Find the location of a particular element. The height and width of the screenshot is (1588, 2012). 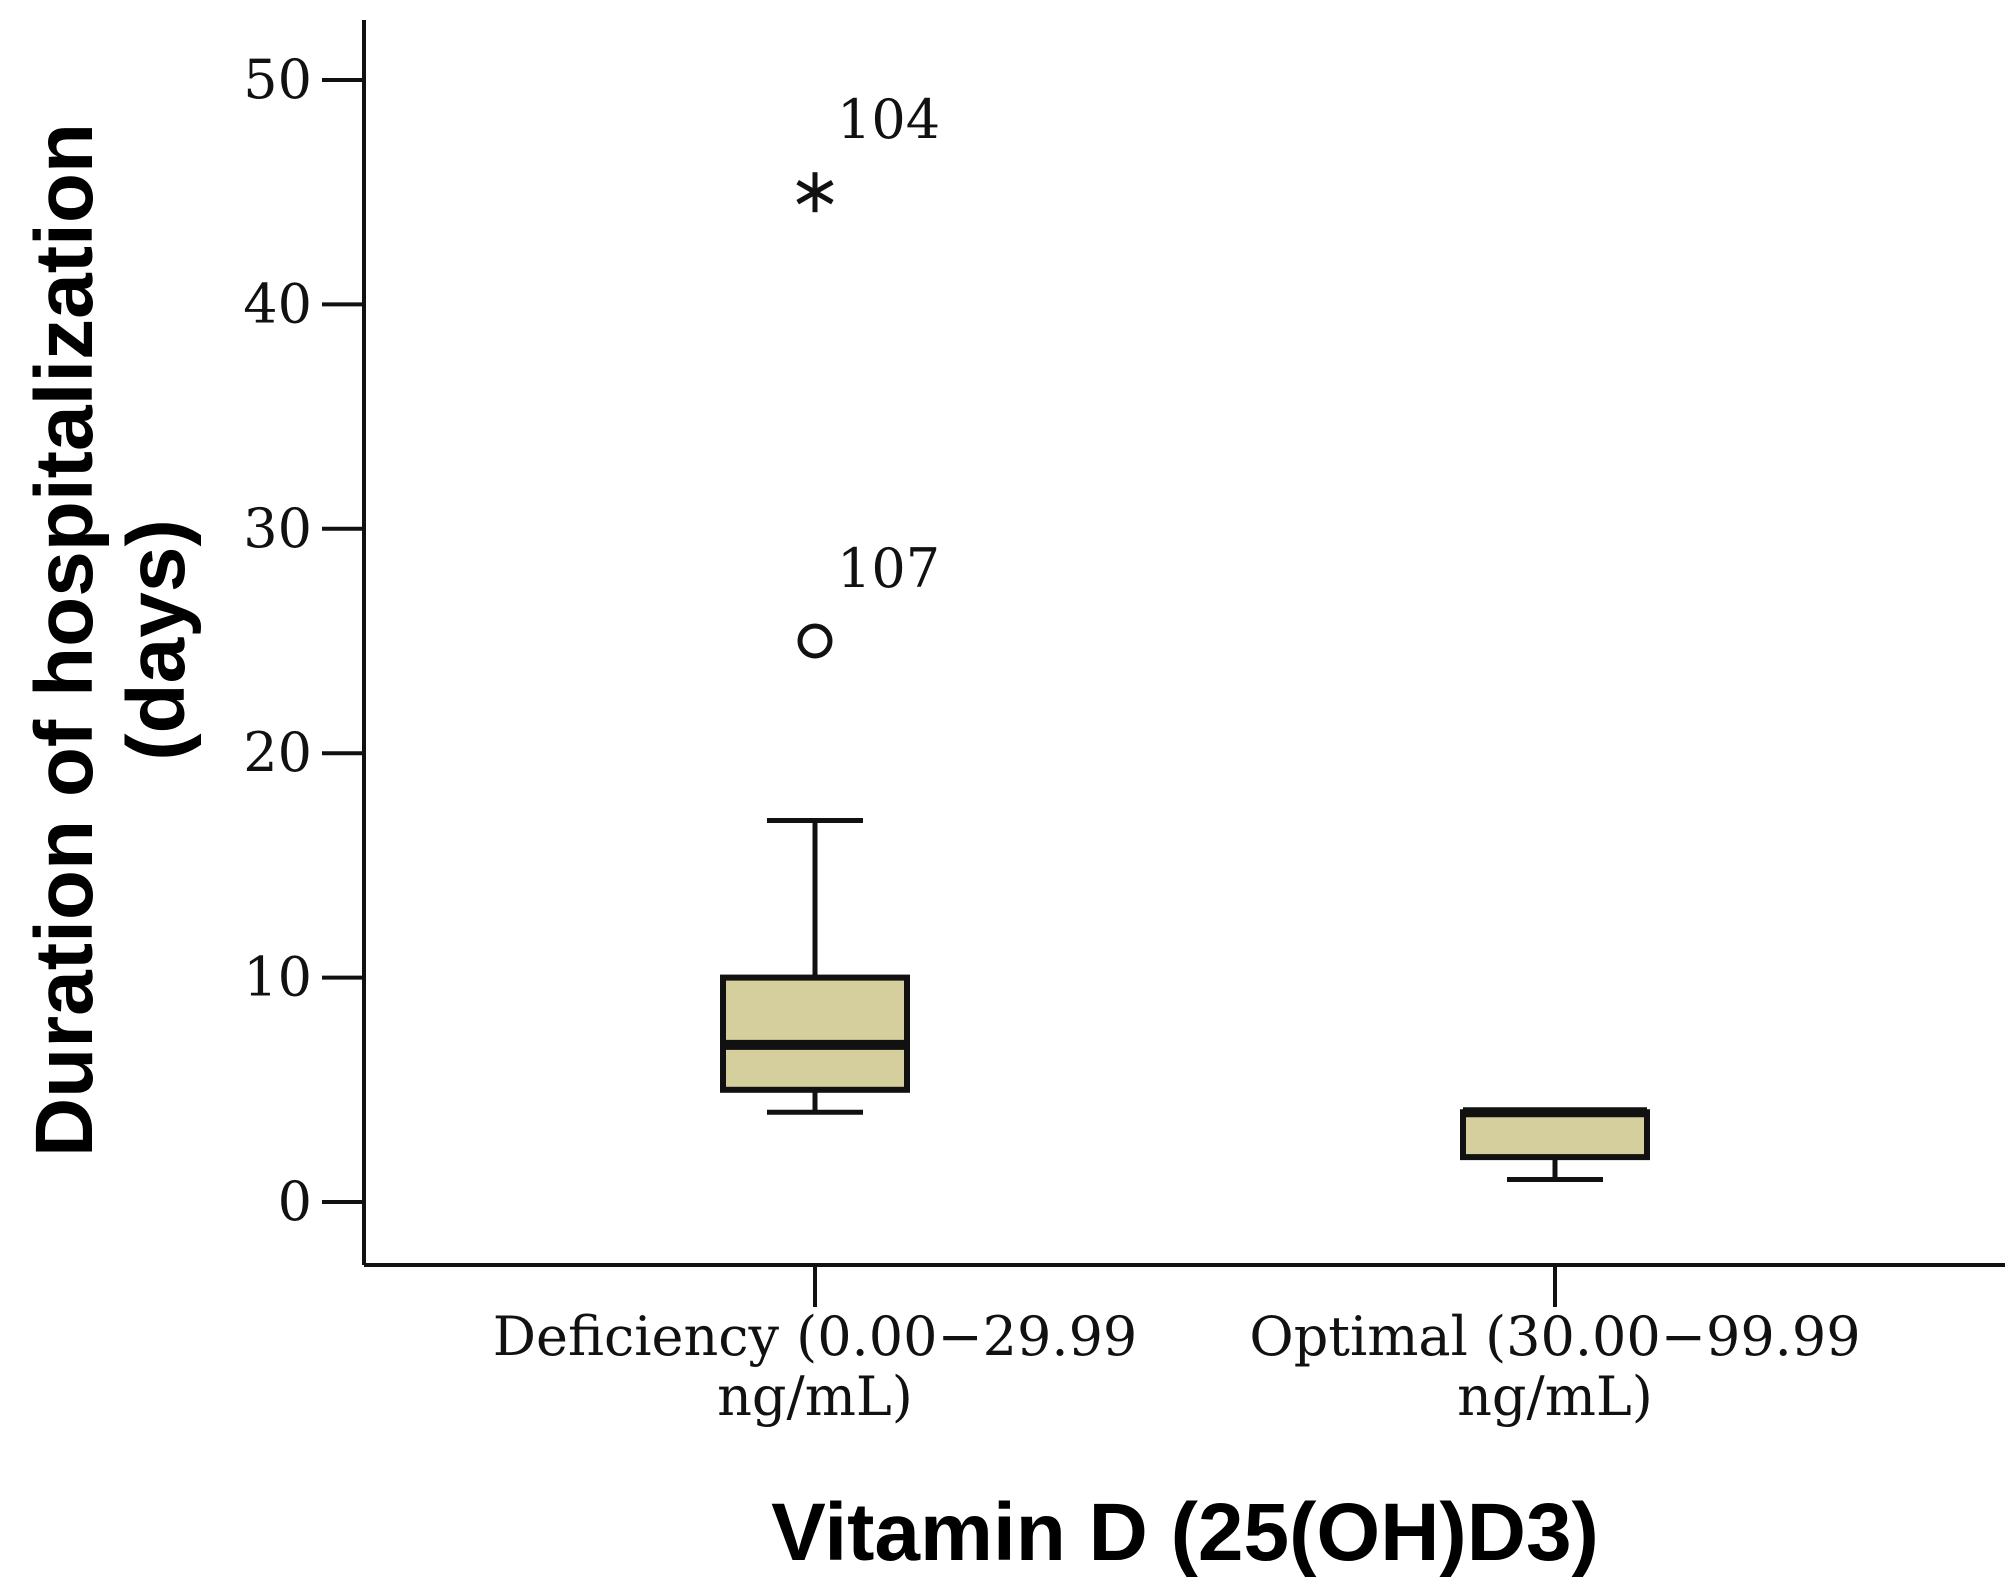

y-tick-label: 0 is located at coordinates (295, 1201).